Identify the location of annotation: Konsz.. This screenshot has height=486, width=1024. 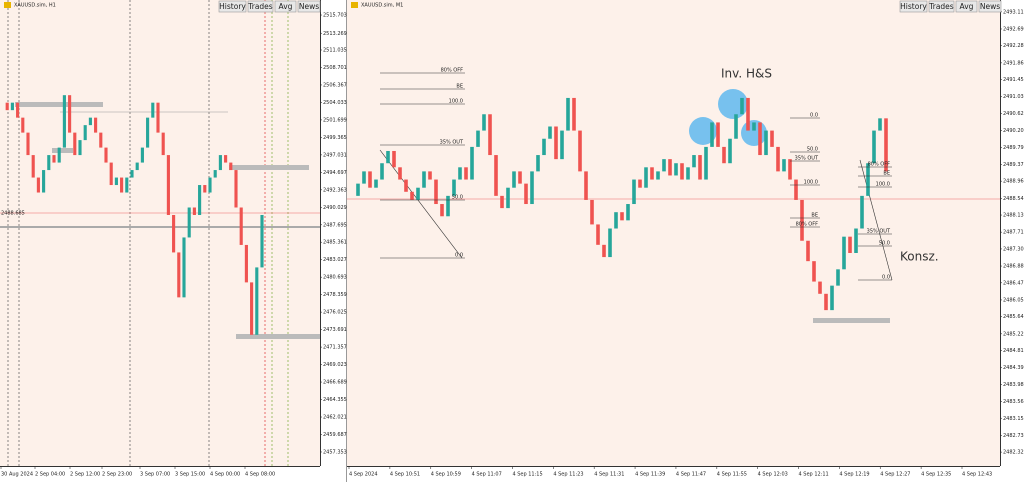
(919, 257).